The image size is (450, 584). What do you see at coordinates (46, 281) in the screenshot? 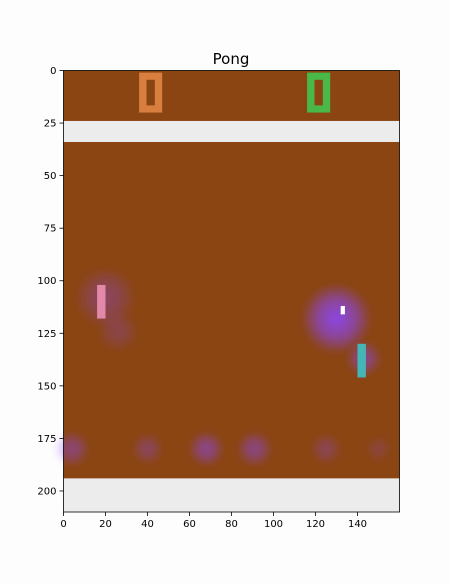
I see `y-tick-label: 100` at bounding box center [46, 281].